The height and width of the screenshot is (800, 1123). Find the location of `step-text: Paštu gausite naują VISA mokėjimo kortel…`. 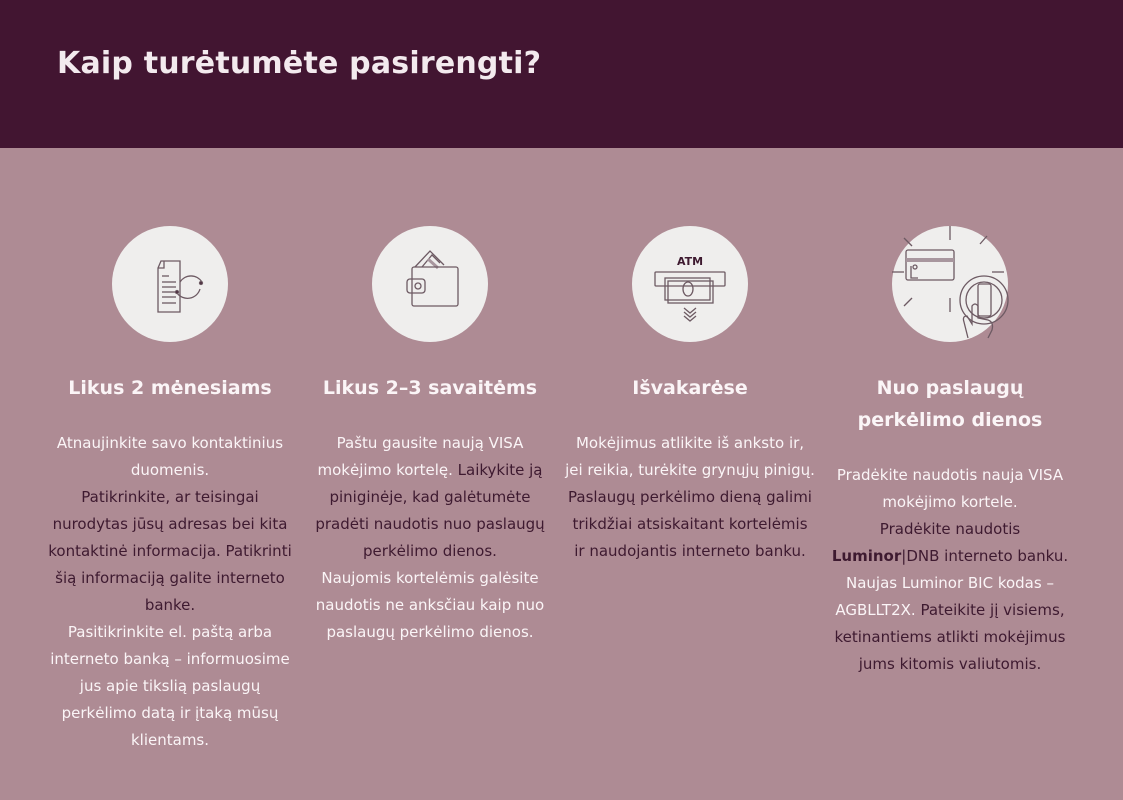

step-text: Paštu gausite naują VISA mokėjimo kortel… is located at coordinates (430, 538).